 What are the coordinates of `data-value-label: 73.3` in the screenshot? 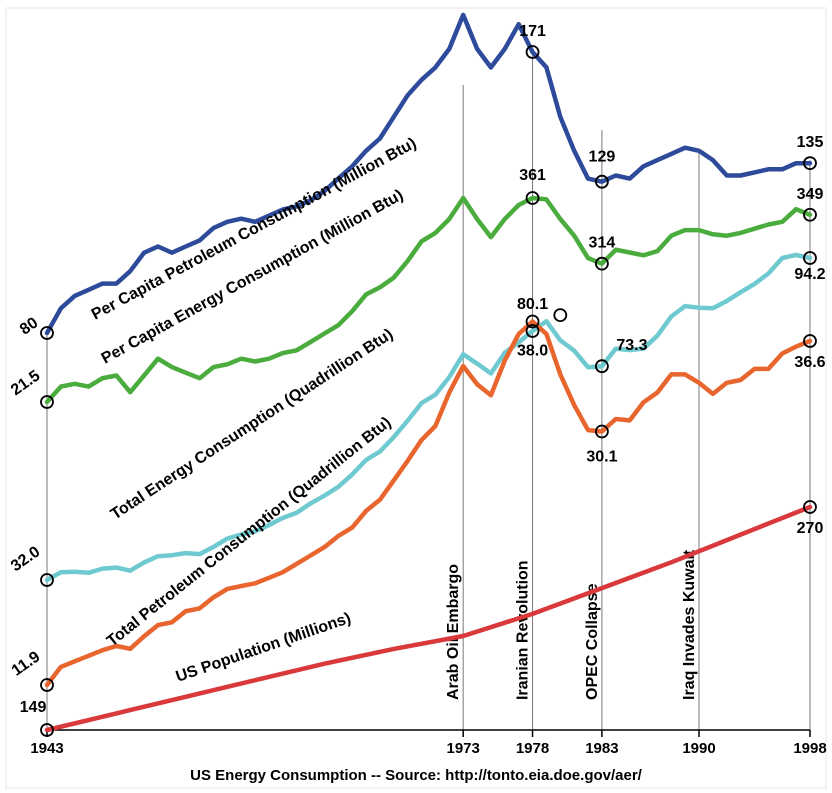 It's located at (631, 345).